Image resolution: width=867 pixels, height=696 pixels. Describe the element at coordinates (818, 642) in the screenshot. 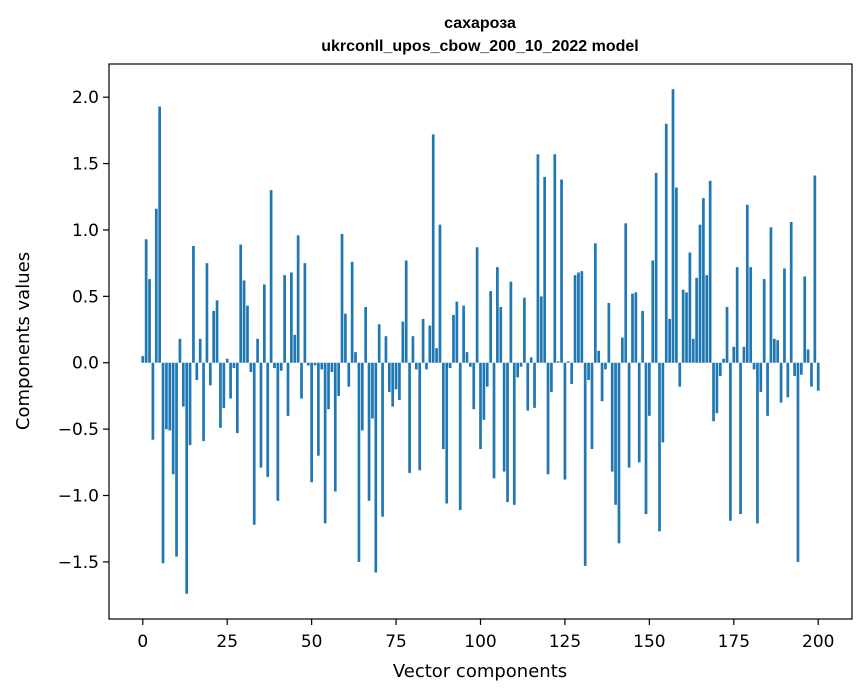

I see `x-tick-label-8: 200` at that location.